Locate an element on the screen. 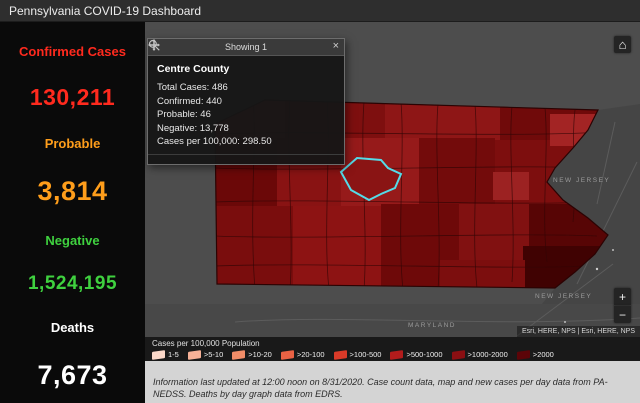 Image resolution: width=640 pixels, height=403 pixels. legend-item: >100-500 is located at coordinates (357, 354).